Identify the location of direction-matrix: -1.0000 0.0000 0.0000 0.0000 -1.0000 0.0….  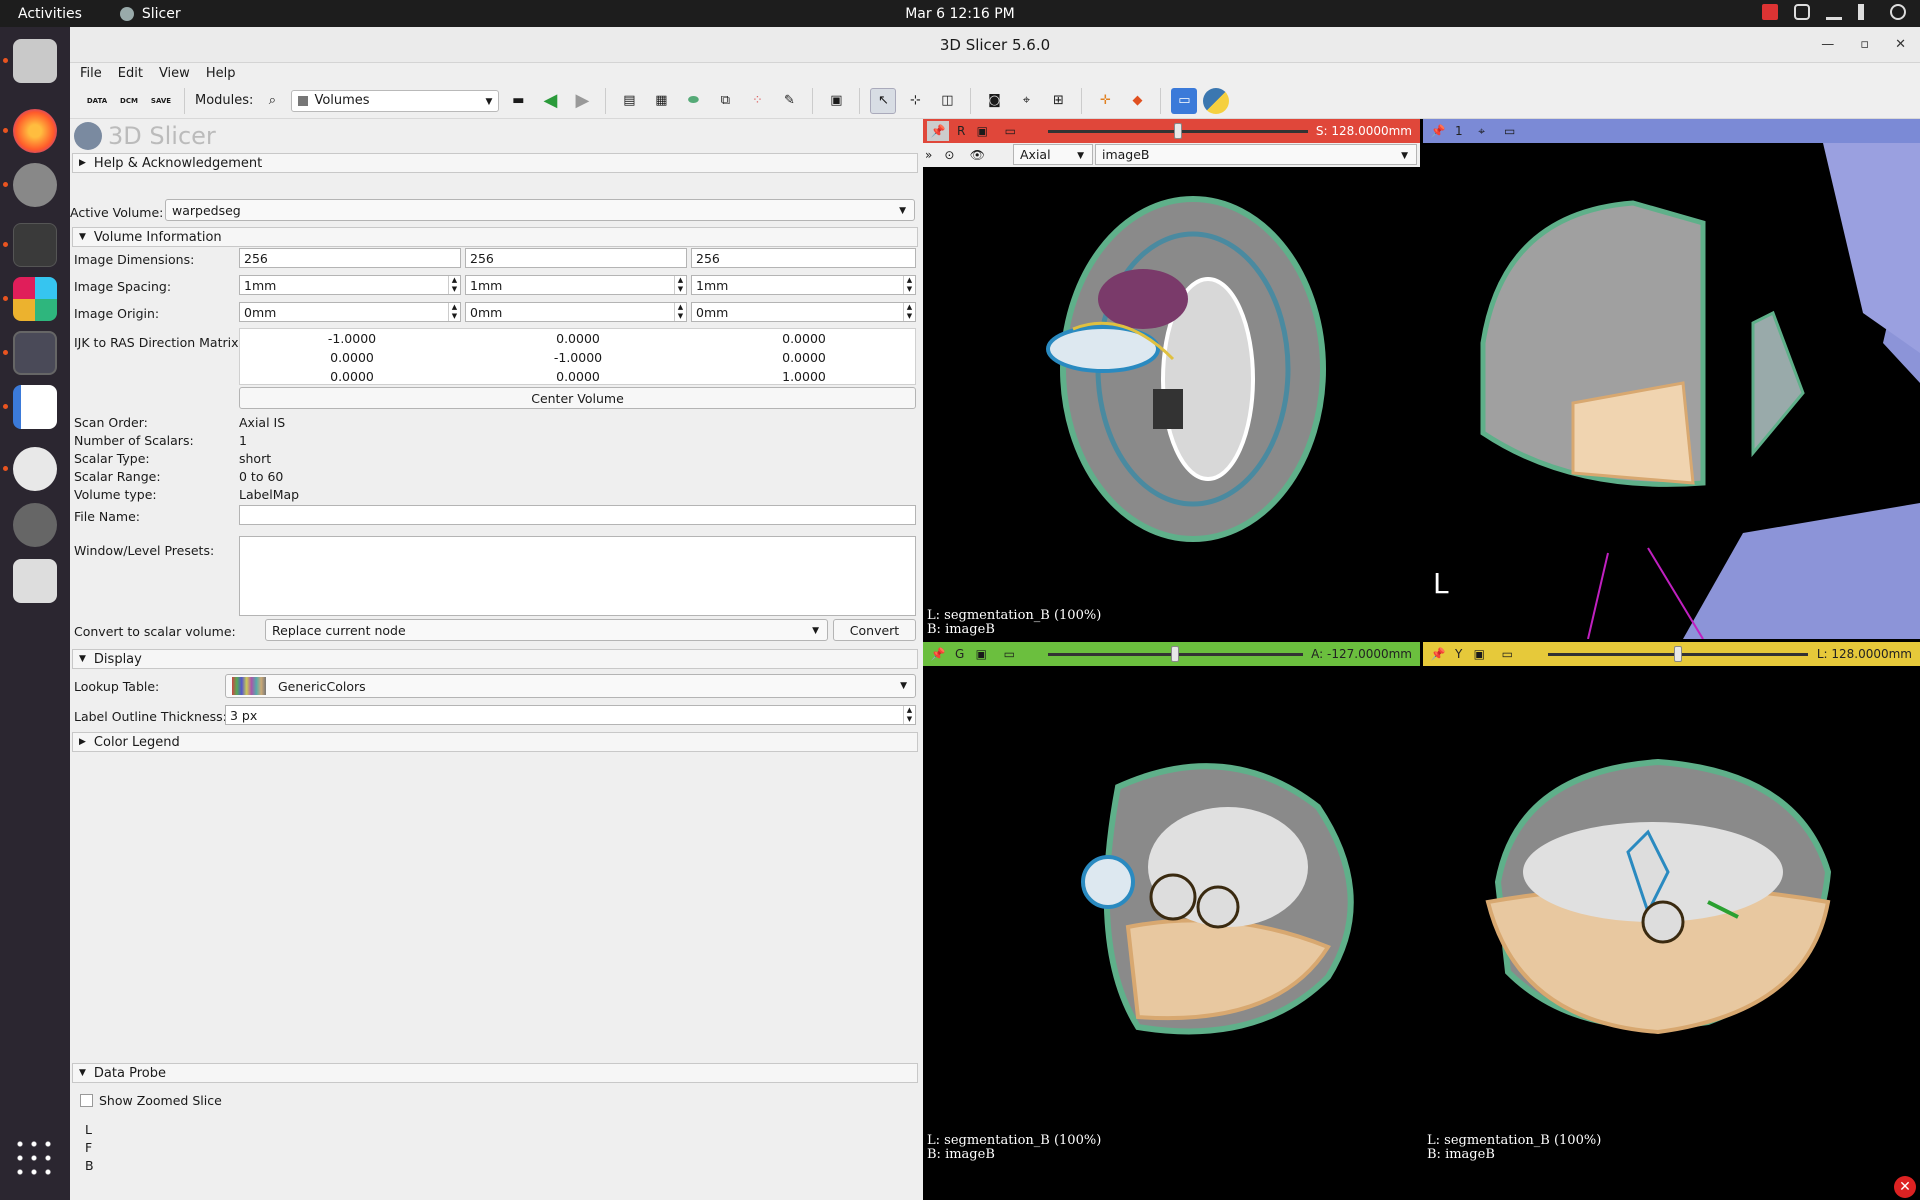
(577, 356).